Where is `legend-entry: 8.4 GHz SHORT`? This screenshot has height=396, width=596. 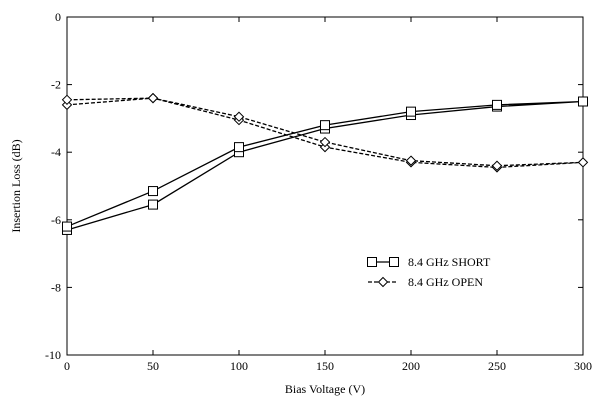 legend-entry: 8.4 GHz SHORT is located at coordinates (429, 262).